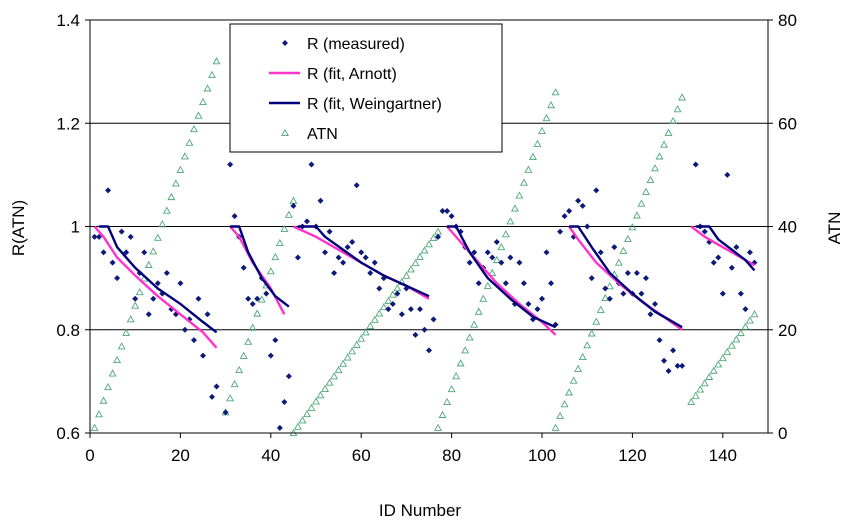 The height and width of the screenshot is (524, 850). I want to click on y2-tick-label: 60, so click(787, 123).